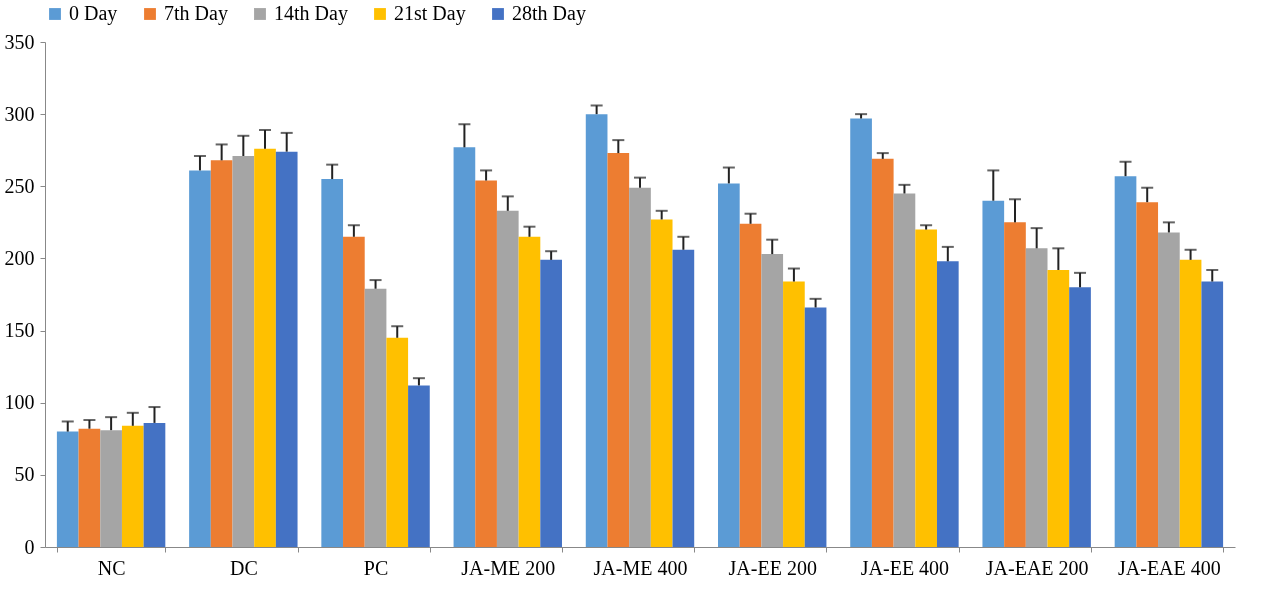 The image size is (1269, 598). Describe the element at coordinates (430, 13) in the screenshot. I see `legend-label: 21st Day` at that location.